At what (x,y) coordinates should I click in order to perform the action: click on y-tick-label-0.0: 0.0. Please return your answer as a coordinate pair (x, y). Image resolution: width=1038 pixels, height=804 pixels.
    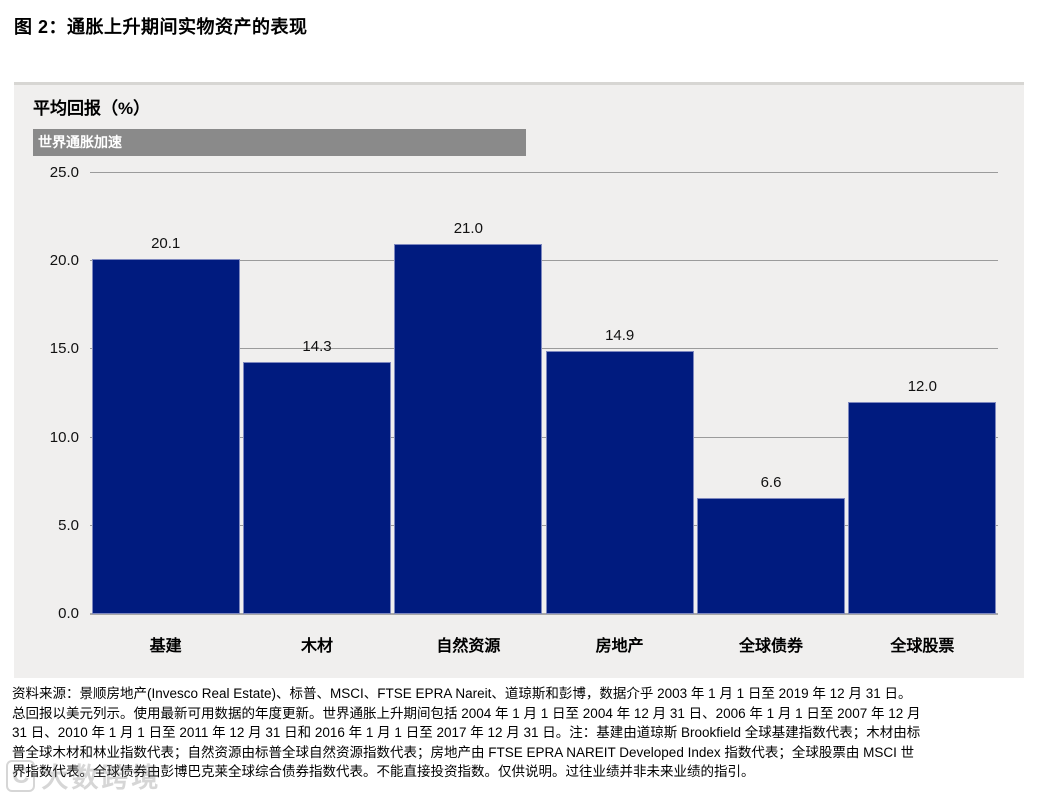
    Looking at the image, I should click on (68, 613).